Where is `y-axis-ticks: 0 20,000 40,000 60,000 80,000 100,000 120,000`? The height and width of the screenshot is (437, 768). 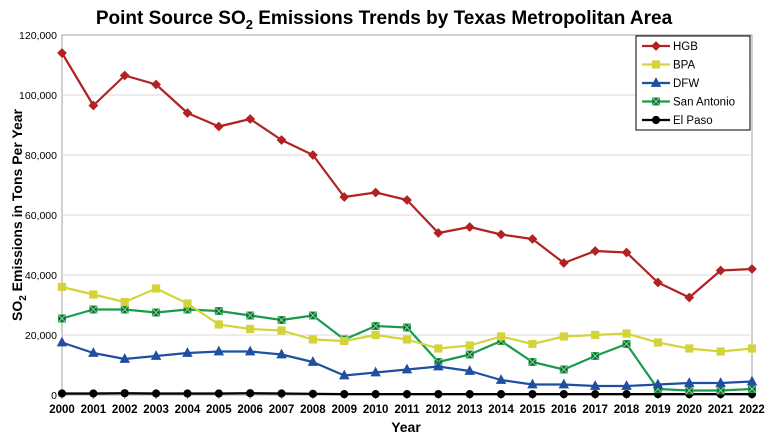 y-axis-ticks: 0 20,000 40,000 60,000 80,000 100,000 120,000 is located at coordinates (38, 216).